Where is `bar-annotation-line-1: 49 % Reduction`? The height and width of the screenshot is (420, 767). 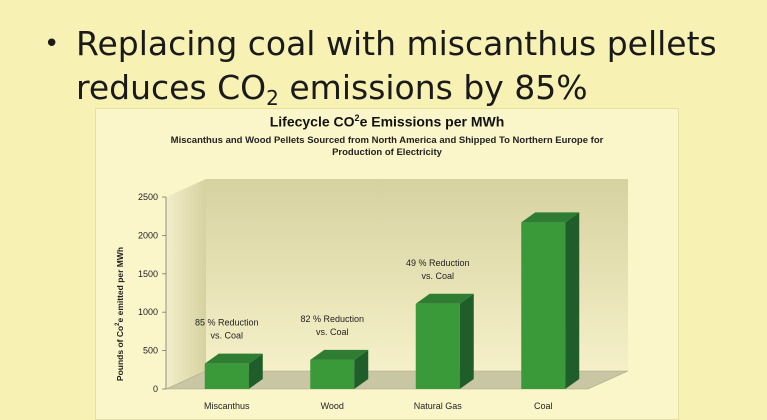 bar-annotation-line-1: 49 % Reduction is located at coordinates (438, 263).